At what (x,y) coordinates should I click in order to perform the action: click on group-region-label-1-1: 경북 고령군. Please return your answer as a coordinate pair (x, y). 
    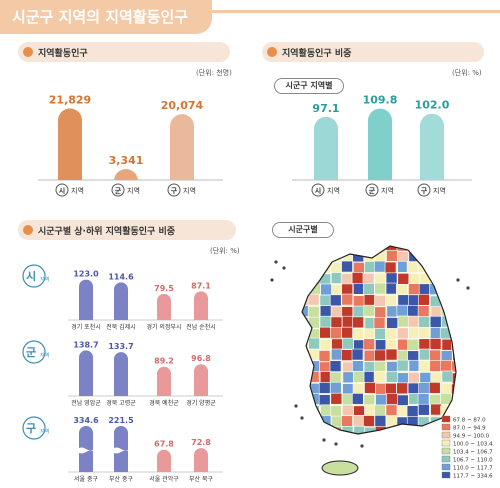
    Looking at the image, I should click on (121, 403).